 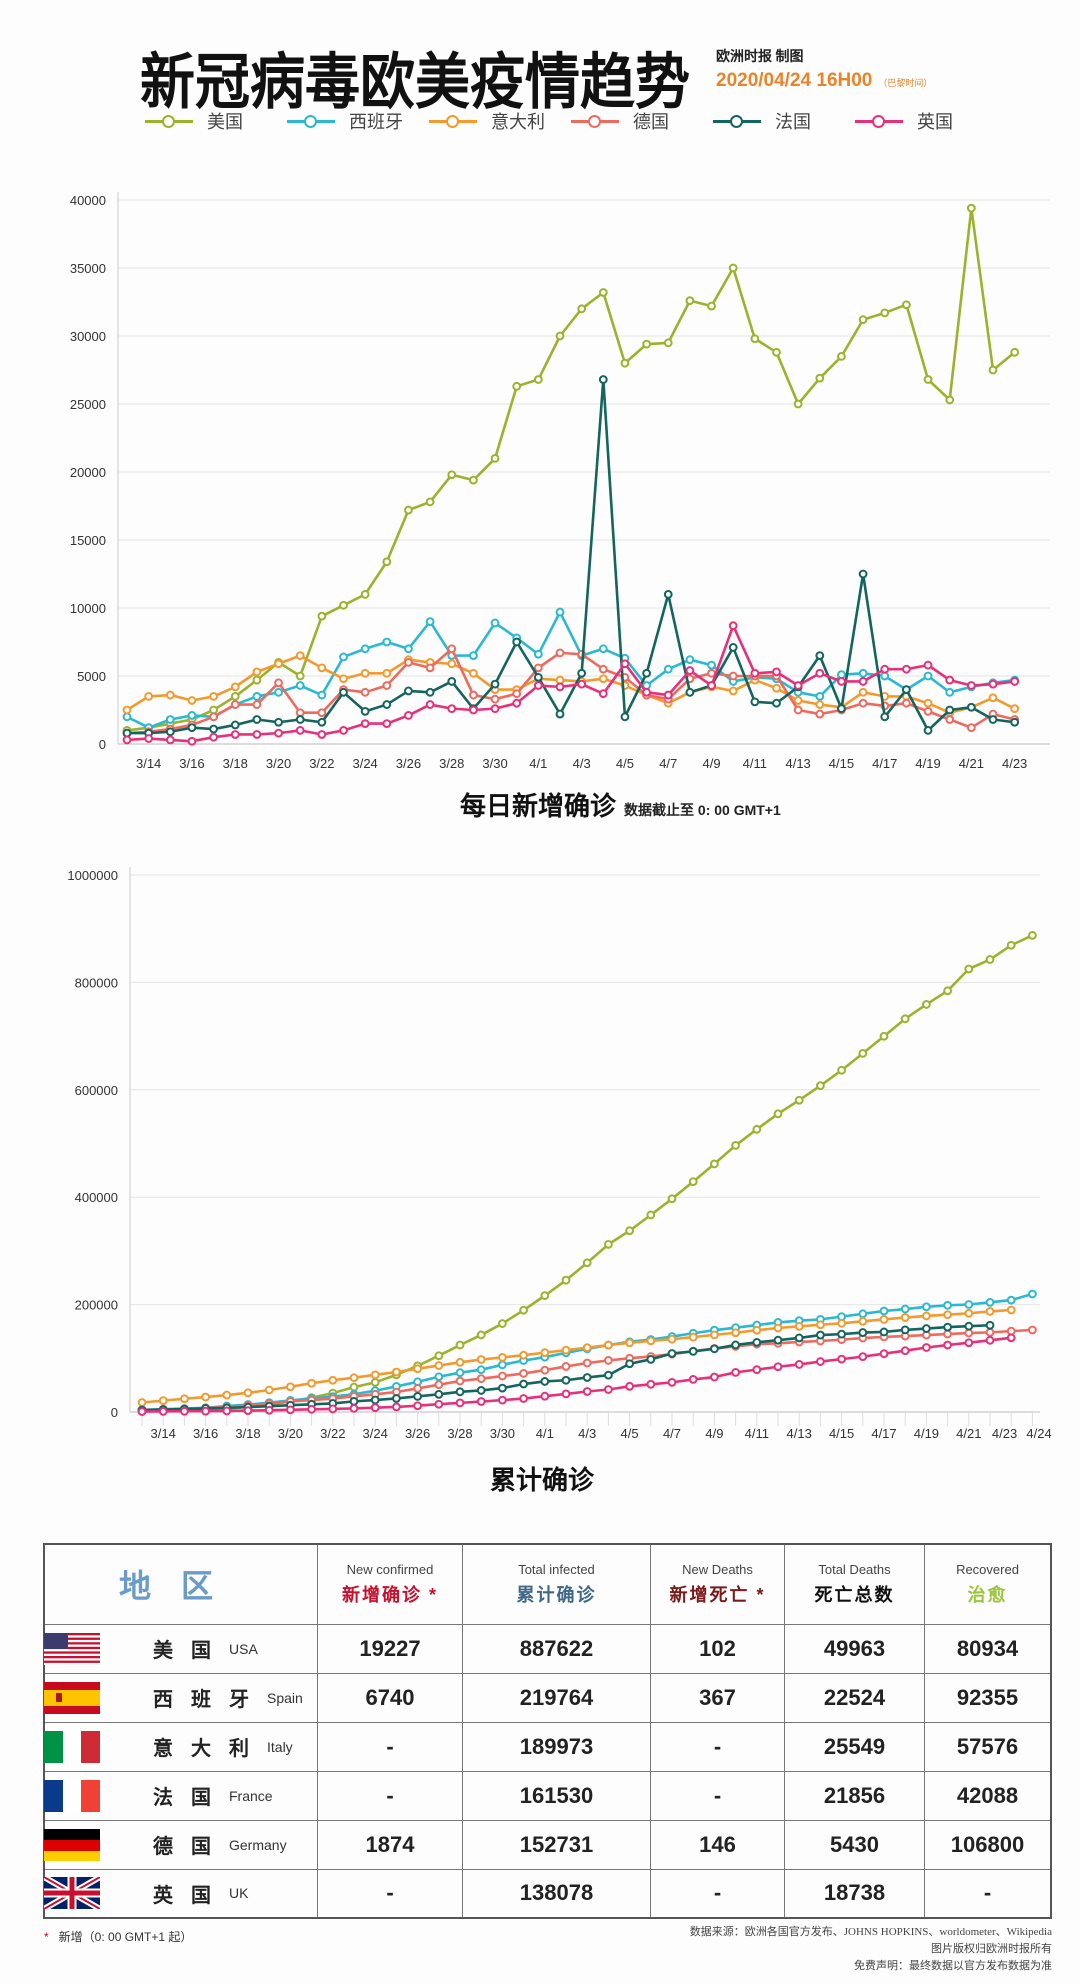 I want to click on y-tick-label: 800000, so click(x=96, y=982).